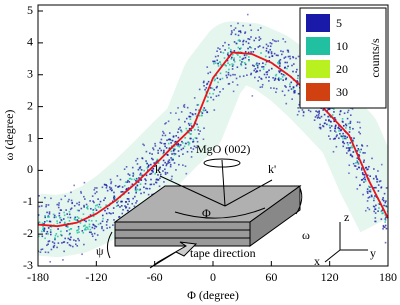 The width and height of the screenshot is (400, 305). I want to click on legend-label: 20, so click(342, 69).